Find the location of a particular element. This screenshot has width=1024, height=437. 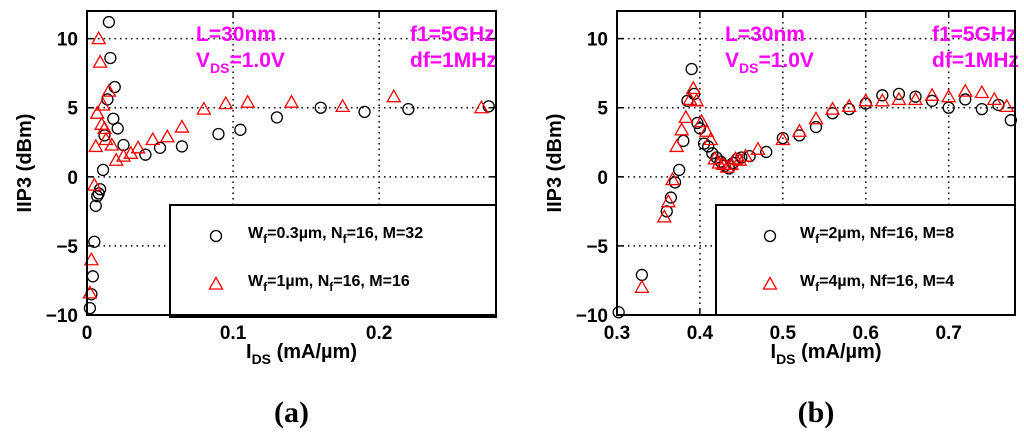

legend-box is located at coordinates (865, 260).